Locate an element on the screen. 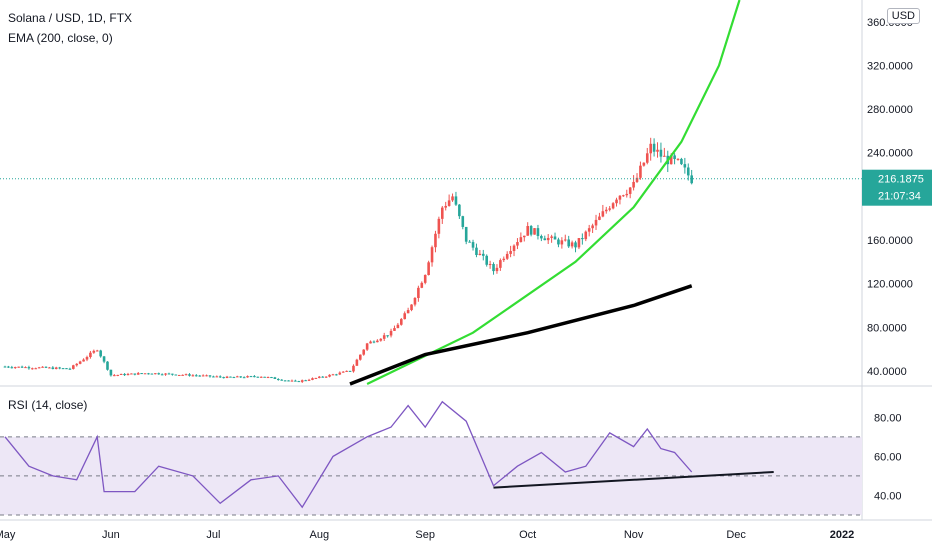 This screenshot has height=550, width=932. rsi-indicator-label: RSI (14, close) is located at coordinates (48, 405).